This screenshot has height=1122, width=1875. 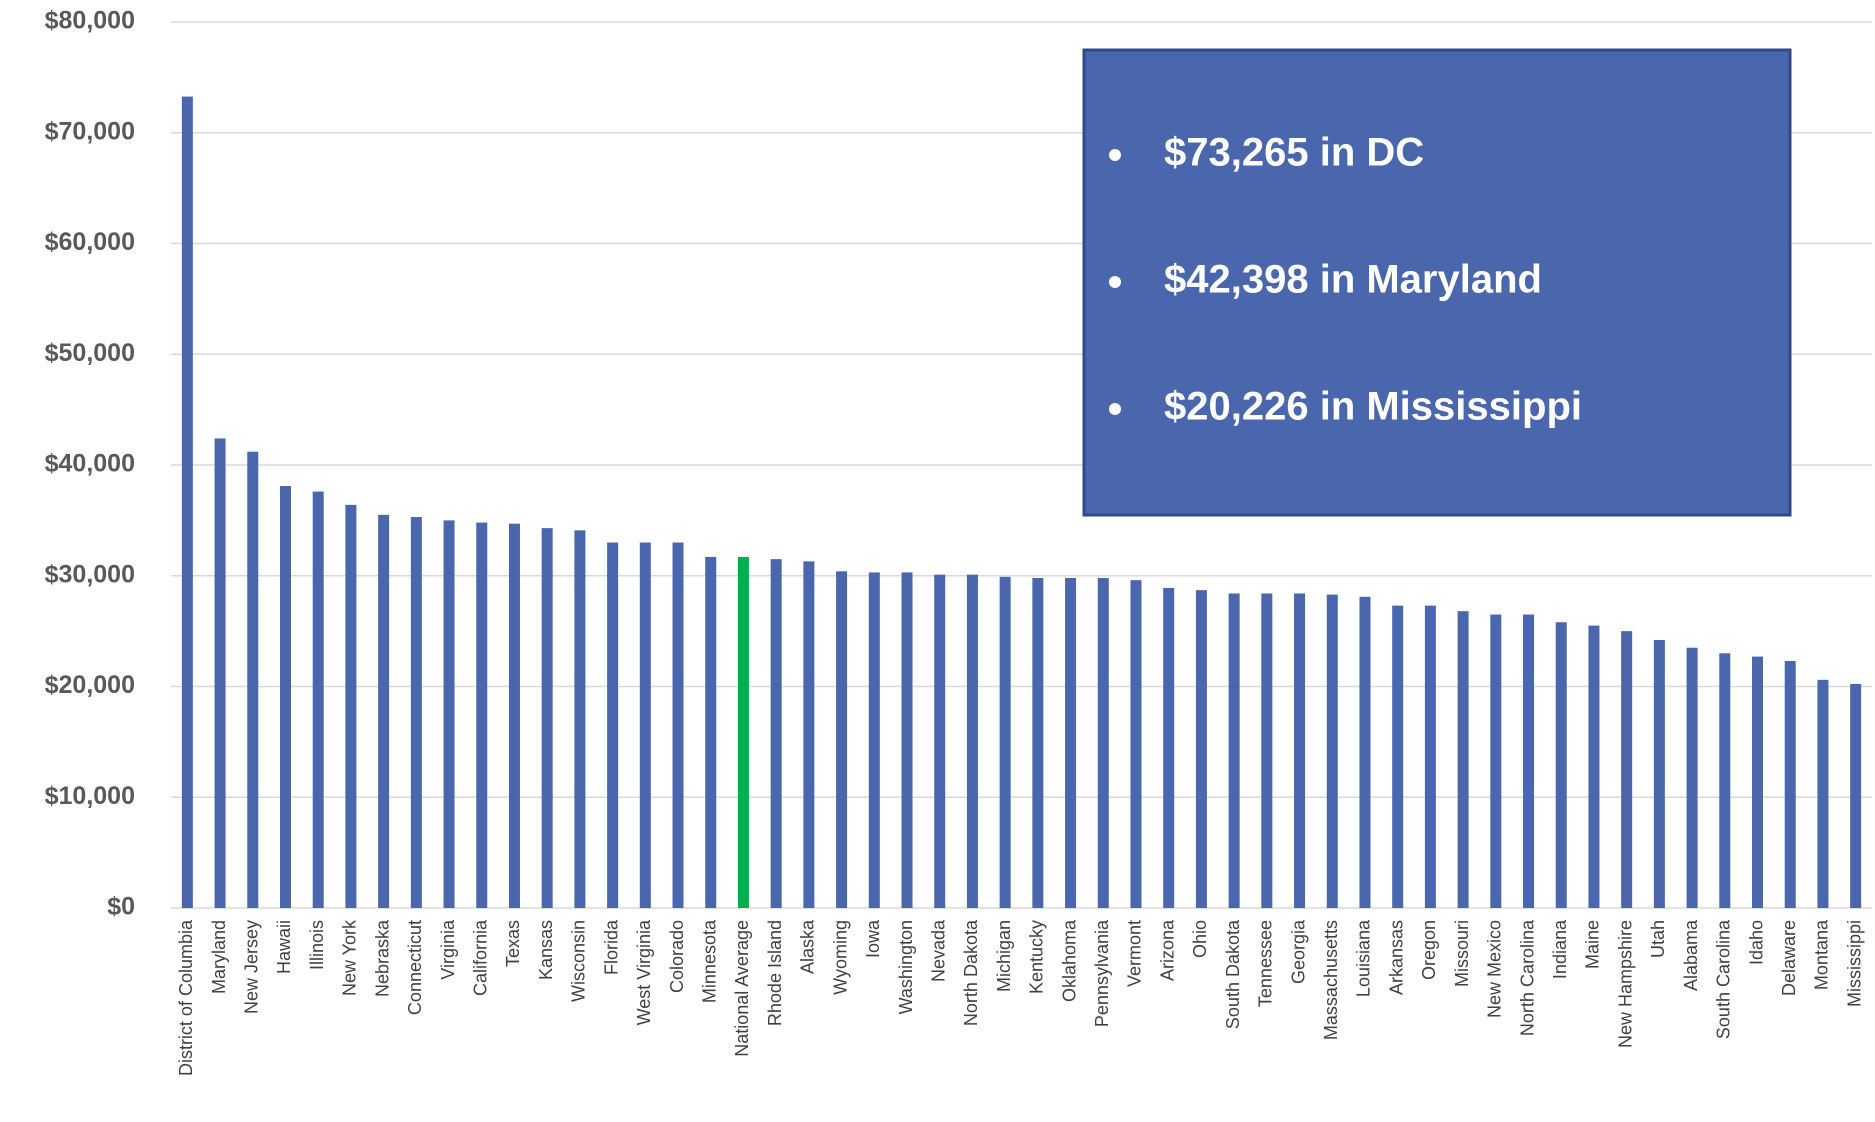 What do you see at coordinates (709, 961) in the screenshot?
I see `x-tick-label: Minnesota` at bounding box center [709, 961].